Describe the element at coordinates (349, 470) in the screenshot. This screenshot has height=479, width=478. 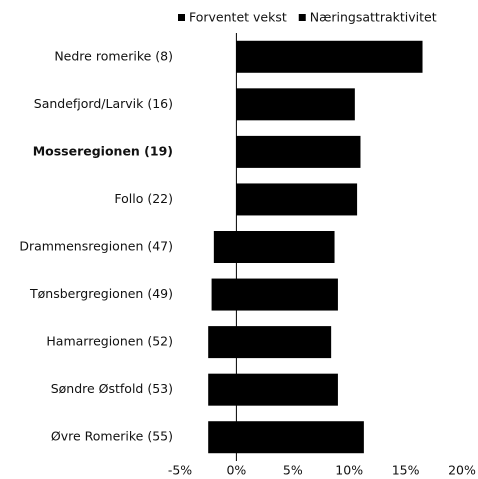
I see `x-tick-label: 10%` at that location.